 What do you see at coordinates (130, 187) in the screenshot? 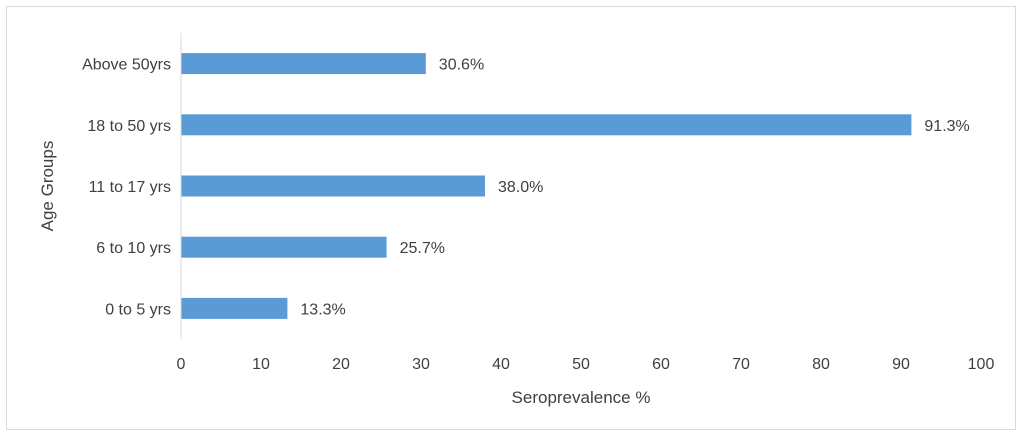
I see `y-category-label-2: 11 to 17 yrs` at bounding box center [130, 187].